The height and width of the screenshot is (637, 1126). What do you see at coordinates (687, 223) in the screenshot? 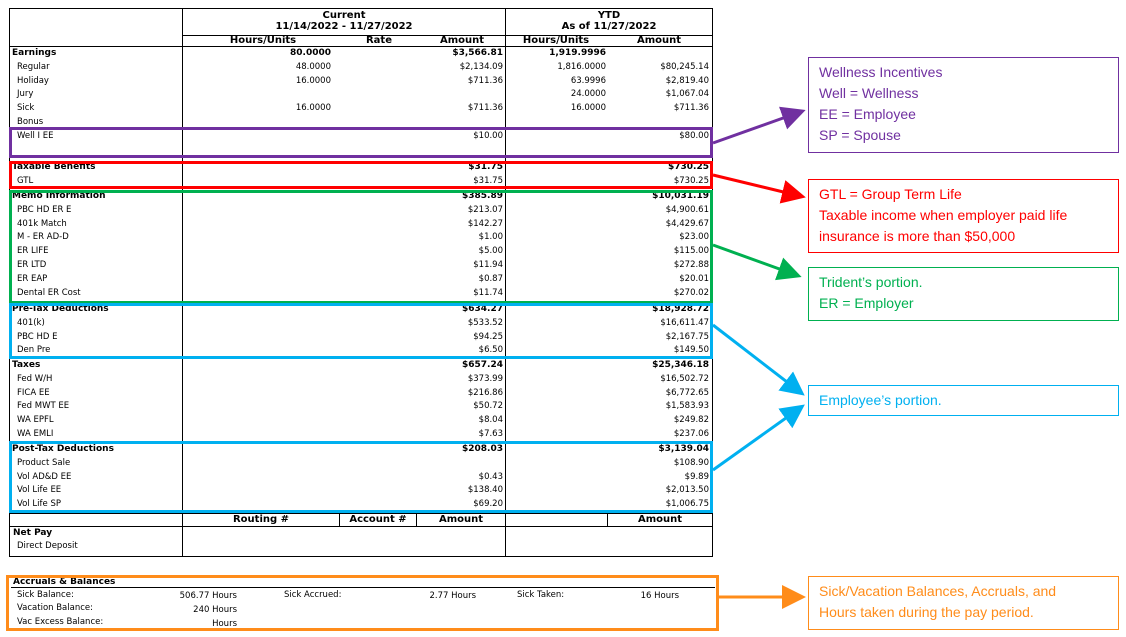
I see `row-ytd-amount: $4,429.67` at bounding box center [687, 223].